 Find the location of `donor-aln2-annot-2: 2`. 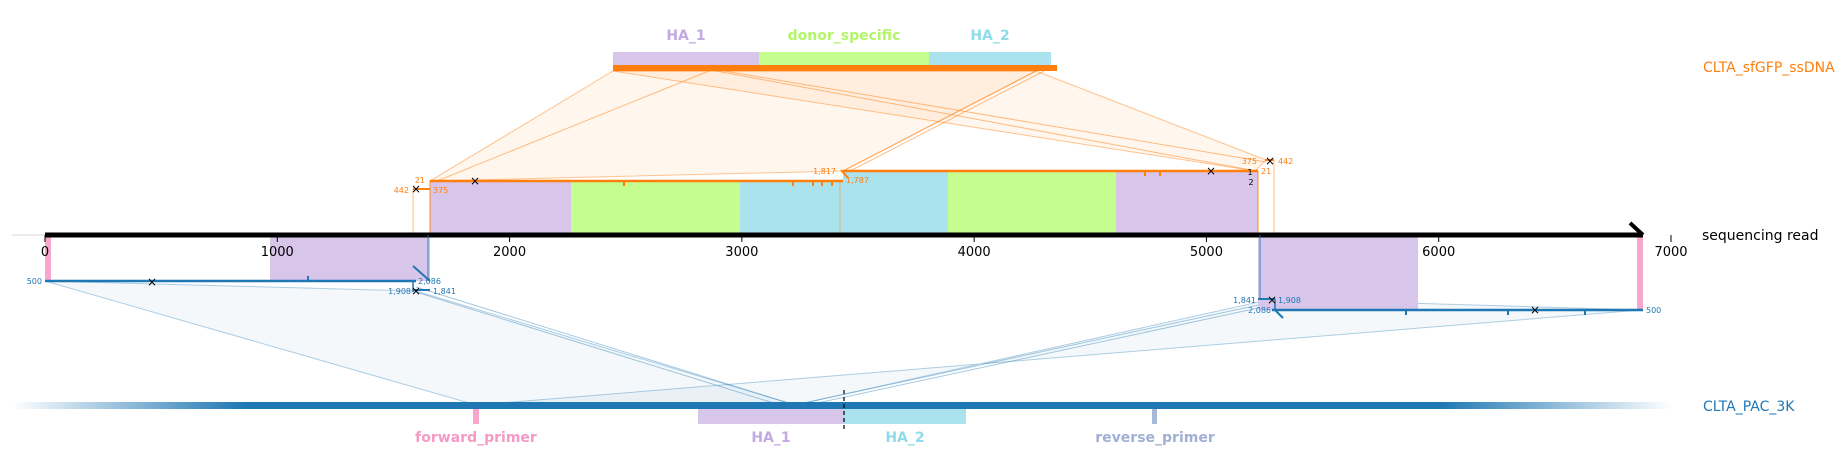

donor-aln2-annot-2: 2 is located at coordinates (1250, 182).